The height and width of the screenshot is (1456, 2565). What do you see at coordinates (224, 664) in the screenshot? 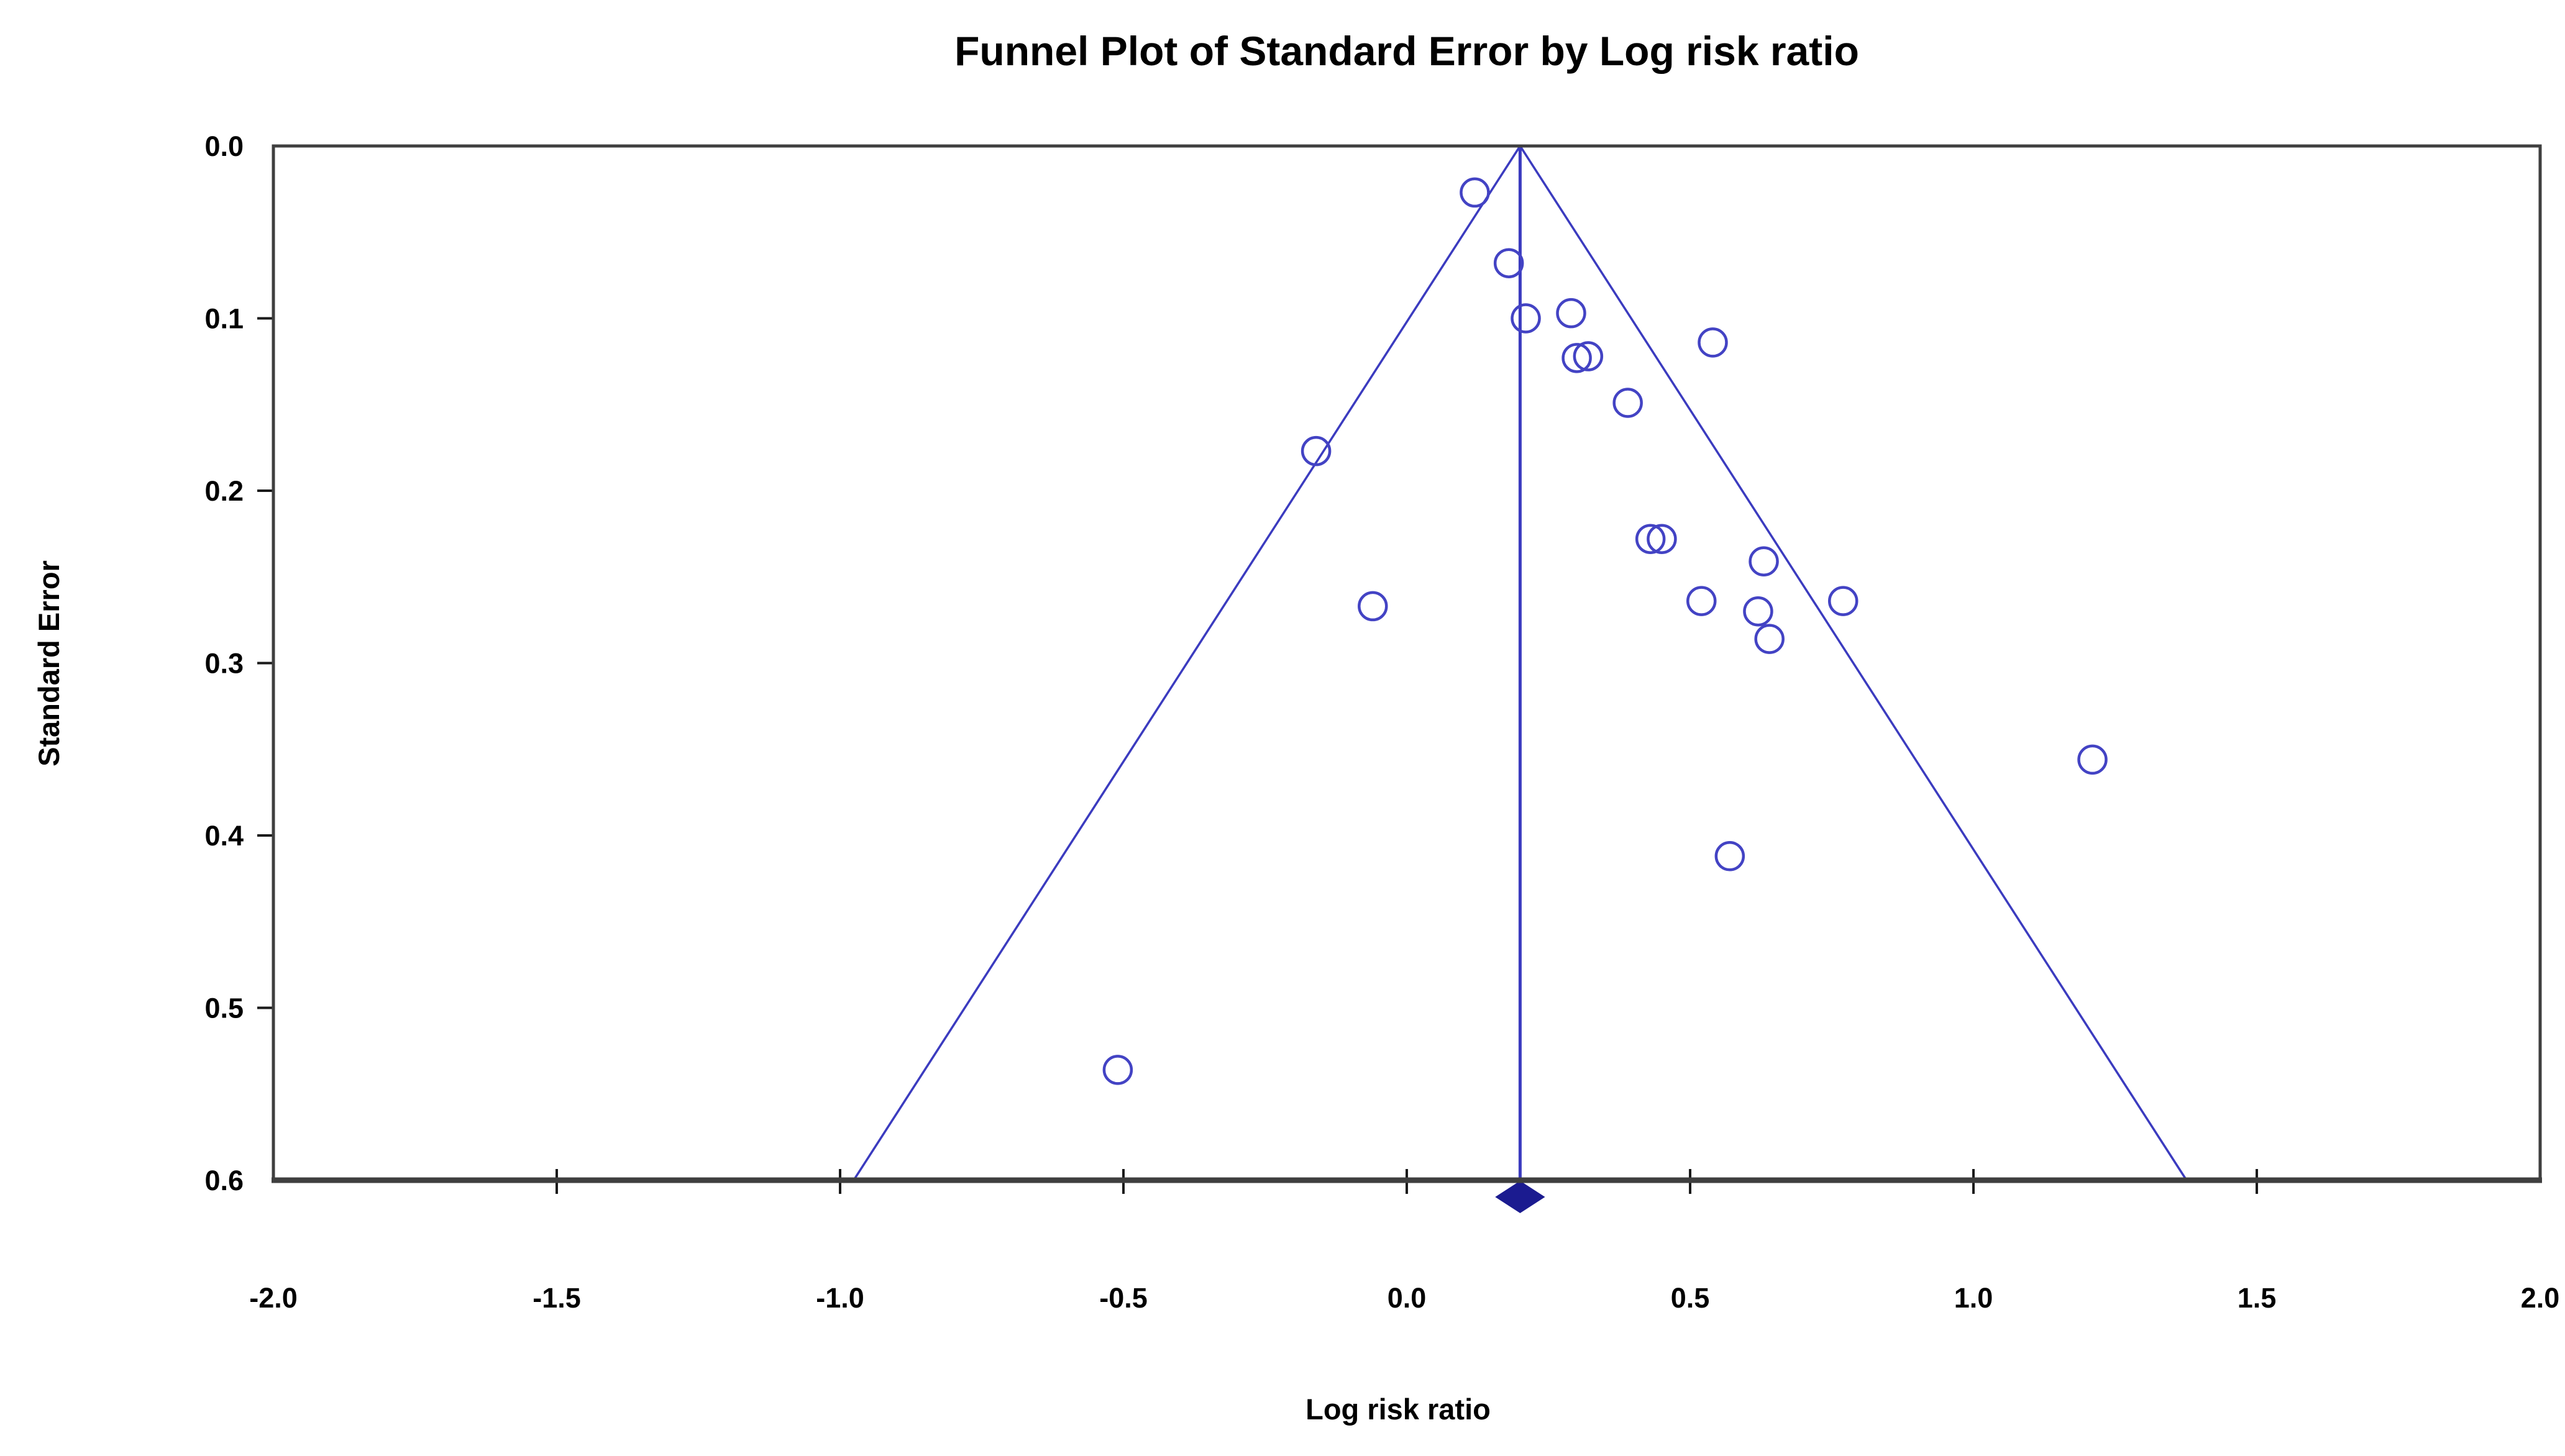
I see `y-axis-tick-label: 0.3` at bounding box center [224, 664].